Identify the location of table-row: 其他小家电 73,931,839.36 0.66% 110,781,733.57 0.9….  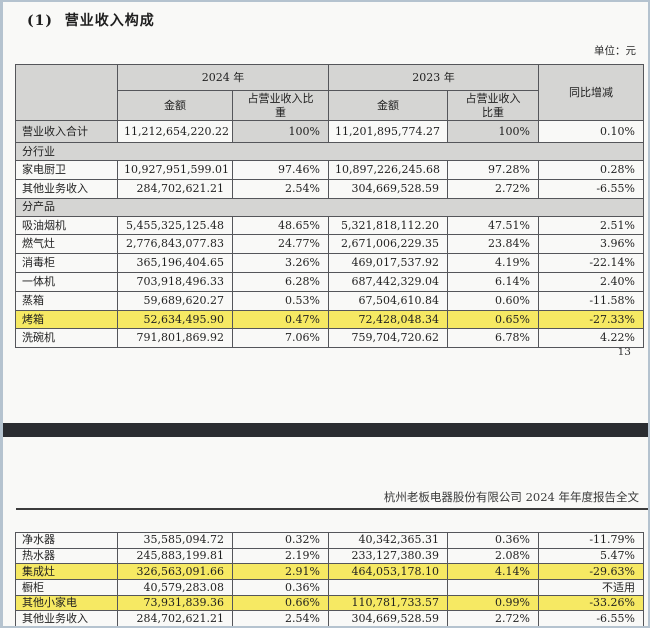
(329, 603).